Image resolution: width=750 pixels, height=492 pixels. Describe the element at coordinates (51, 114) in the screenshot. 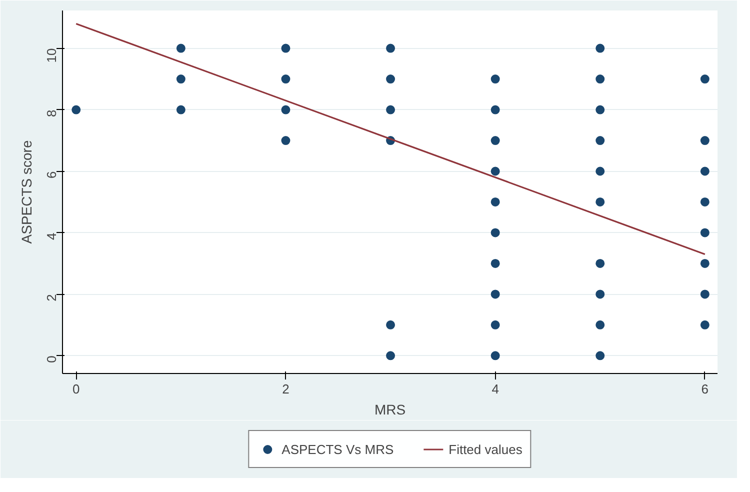

I see `y-tick-label: 8` at that location.